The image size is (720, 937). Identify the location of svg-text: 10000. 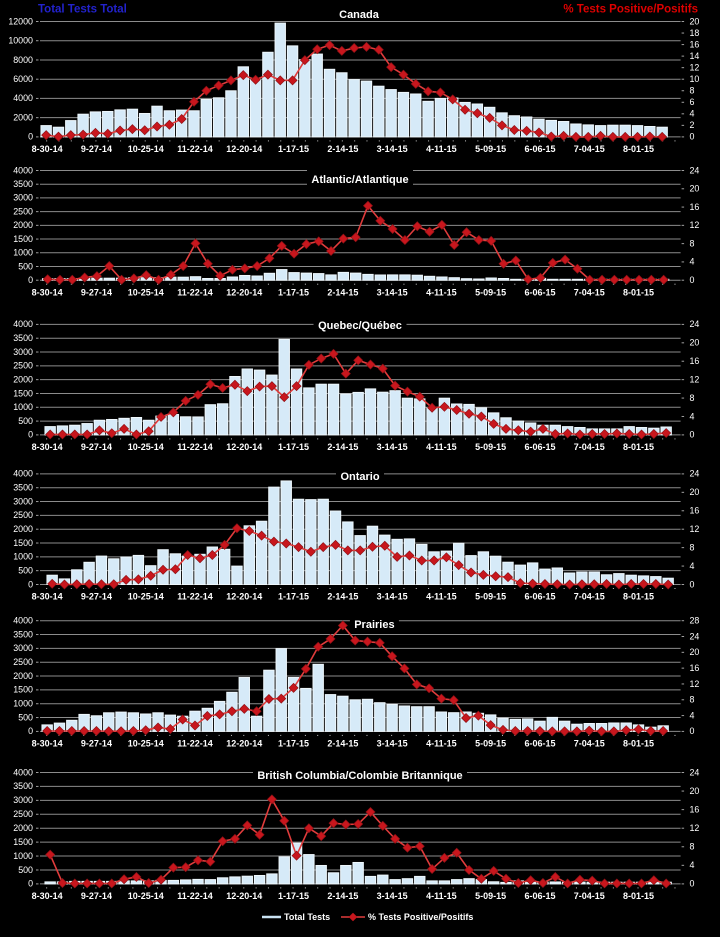
(20, 41).